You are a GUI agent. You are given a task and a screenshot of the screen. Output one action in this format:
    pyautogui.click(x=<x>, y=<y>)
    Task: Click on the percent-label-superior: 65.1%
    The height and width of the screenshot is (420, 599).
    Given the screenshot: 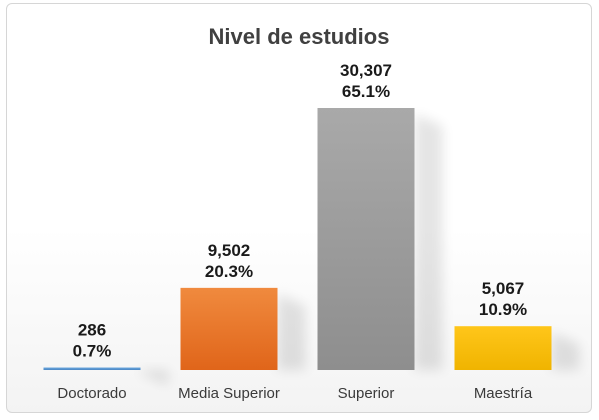 What is the action you would take?
    pyautogui.click(x=366, y=91)
    